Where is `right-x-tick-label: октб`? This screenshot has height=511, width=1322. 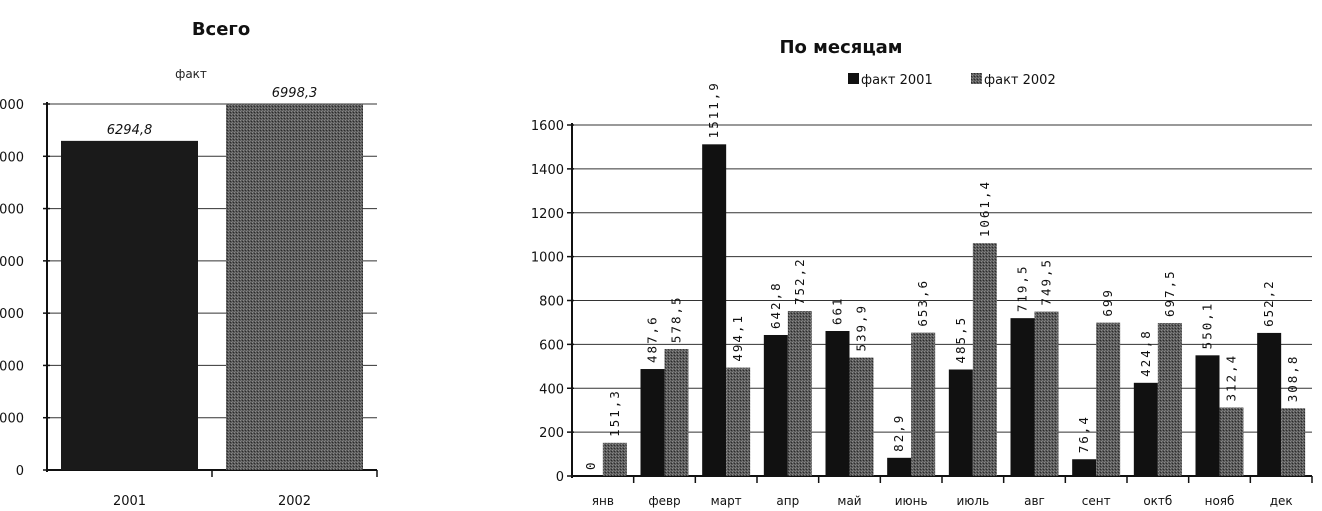 right-x-tick-label: октб is located at coordinates (1157, 501).